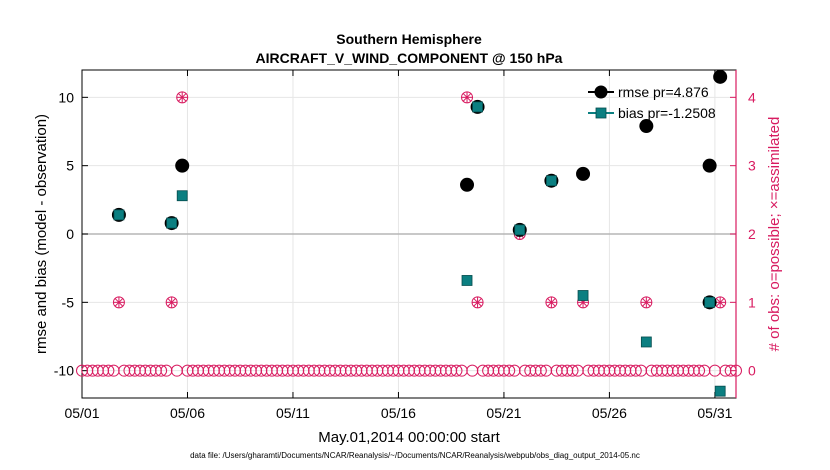 The height and width of the screenshot is (470, 830). I want to click on y2-tick-label: 0, so click(752, 371).